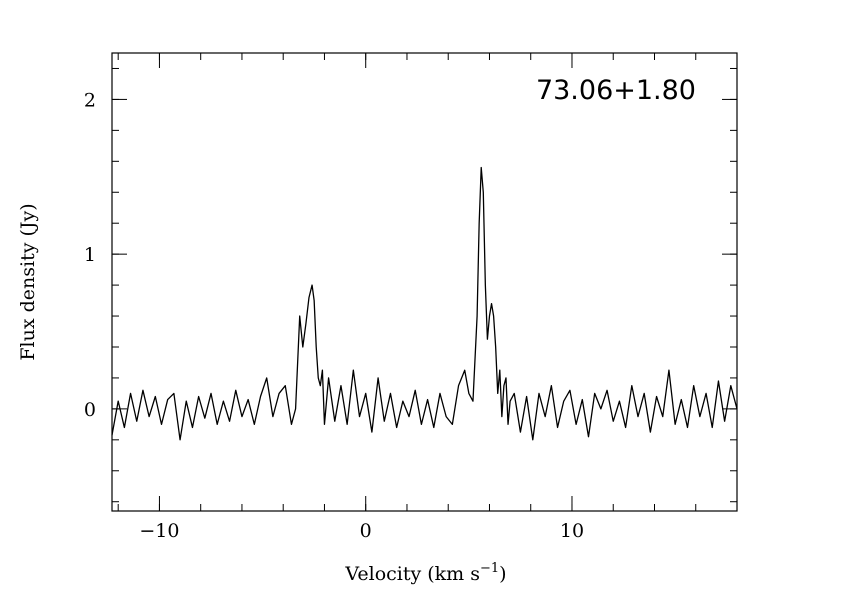 Image resolution: width=842 pixels, height=595 pixels. What do you see at coordinates (366, 531) in the screenshot?
I see `x-tick-label: 0` at bounding box center [366, 531].